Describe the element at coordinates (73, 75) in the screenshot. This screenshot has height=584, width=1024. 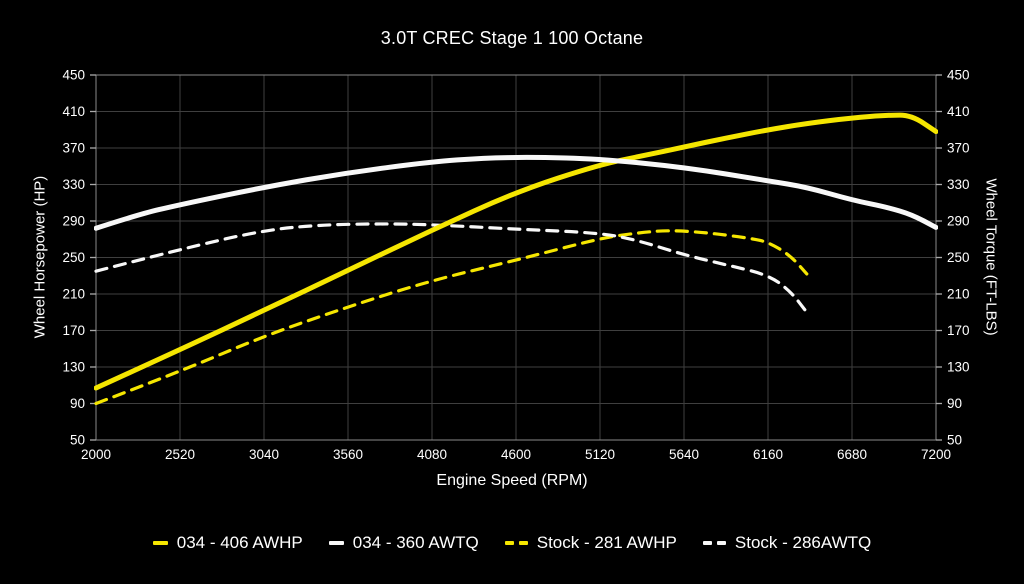
I see `y-tick-label-left: 450` at that location.